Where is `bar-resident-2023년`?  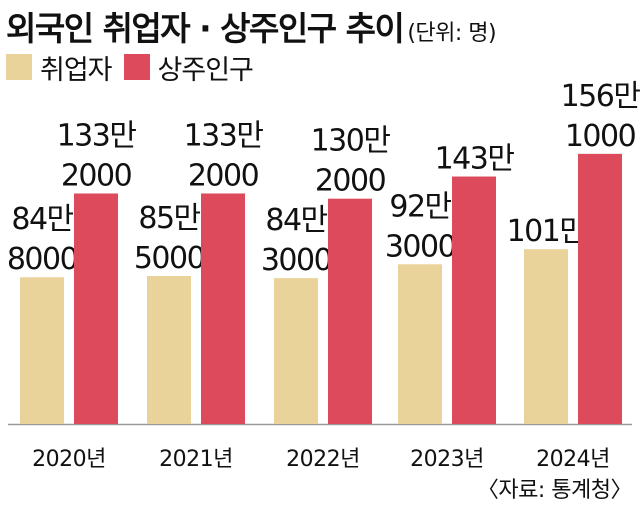
bar-resident-2023년 is located at coordinates (474, 300).